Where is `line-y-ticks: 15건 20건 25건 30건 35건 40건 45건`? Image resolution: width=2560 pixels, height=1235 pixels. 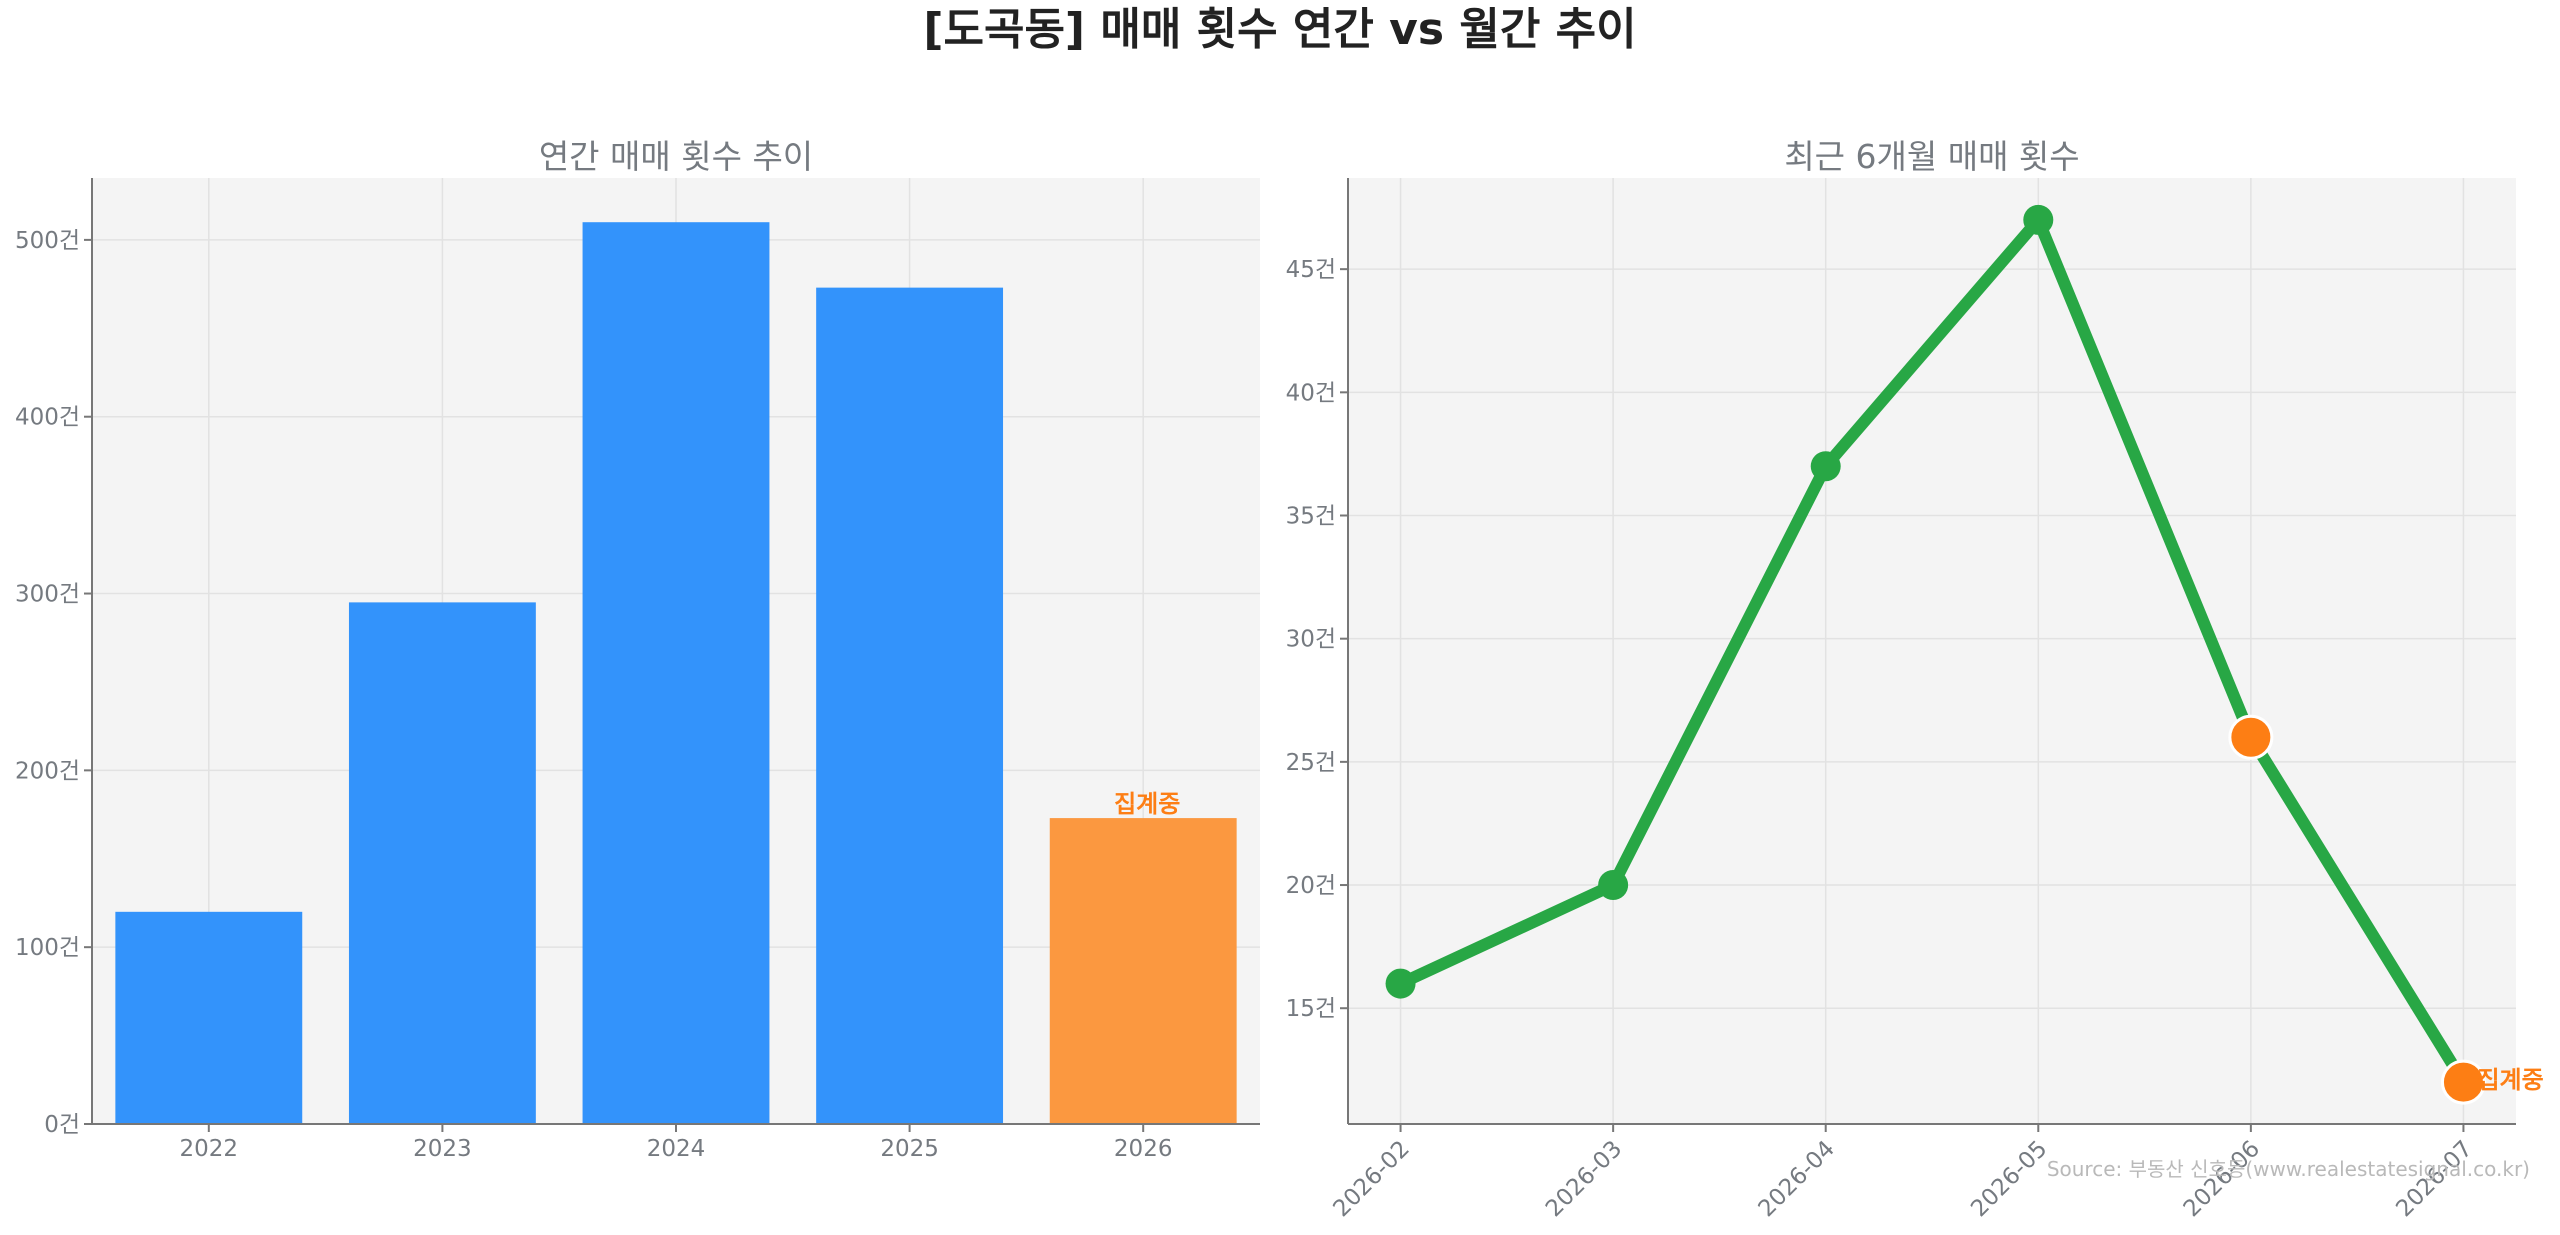
line-y-ticks: 15건 20건 25건 30건 35건 40건 45건 is located at coordinates (1317, 639).